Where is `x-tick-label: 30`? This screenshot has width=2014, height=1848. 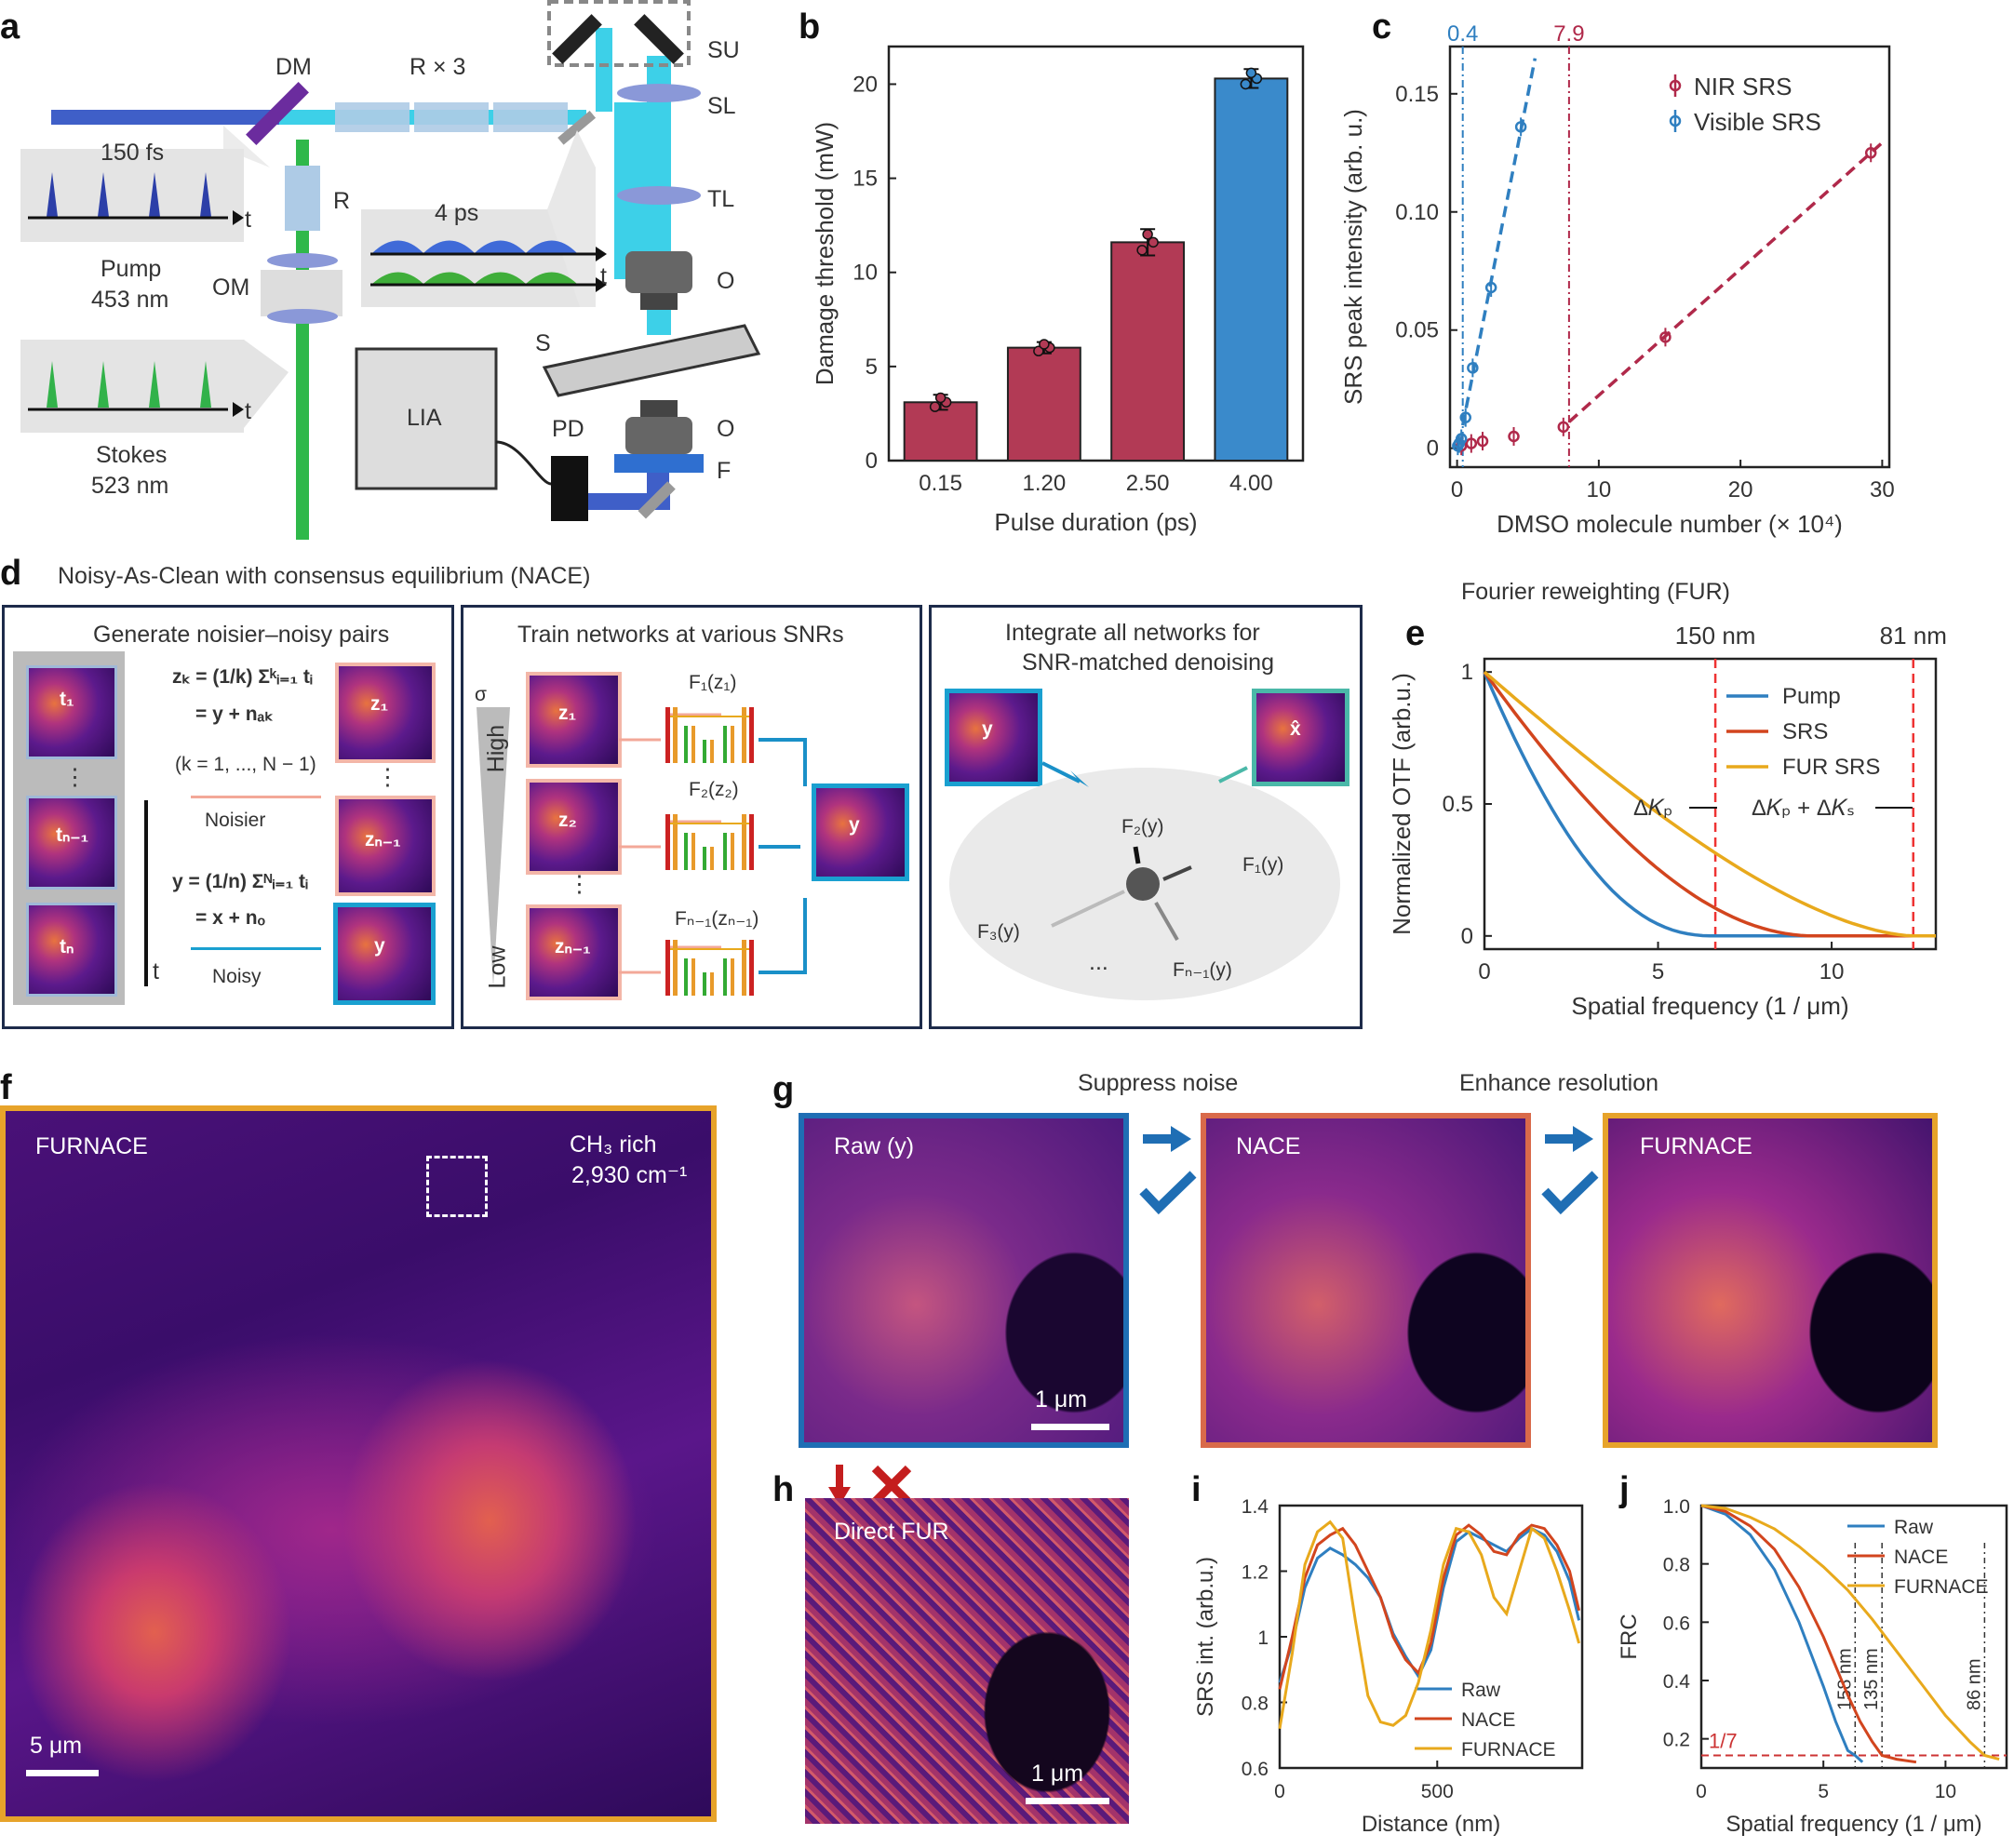
x-tick-label: 30 is located at coordinates (1882, 489).